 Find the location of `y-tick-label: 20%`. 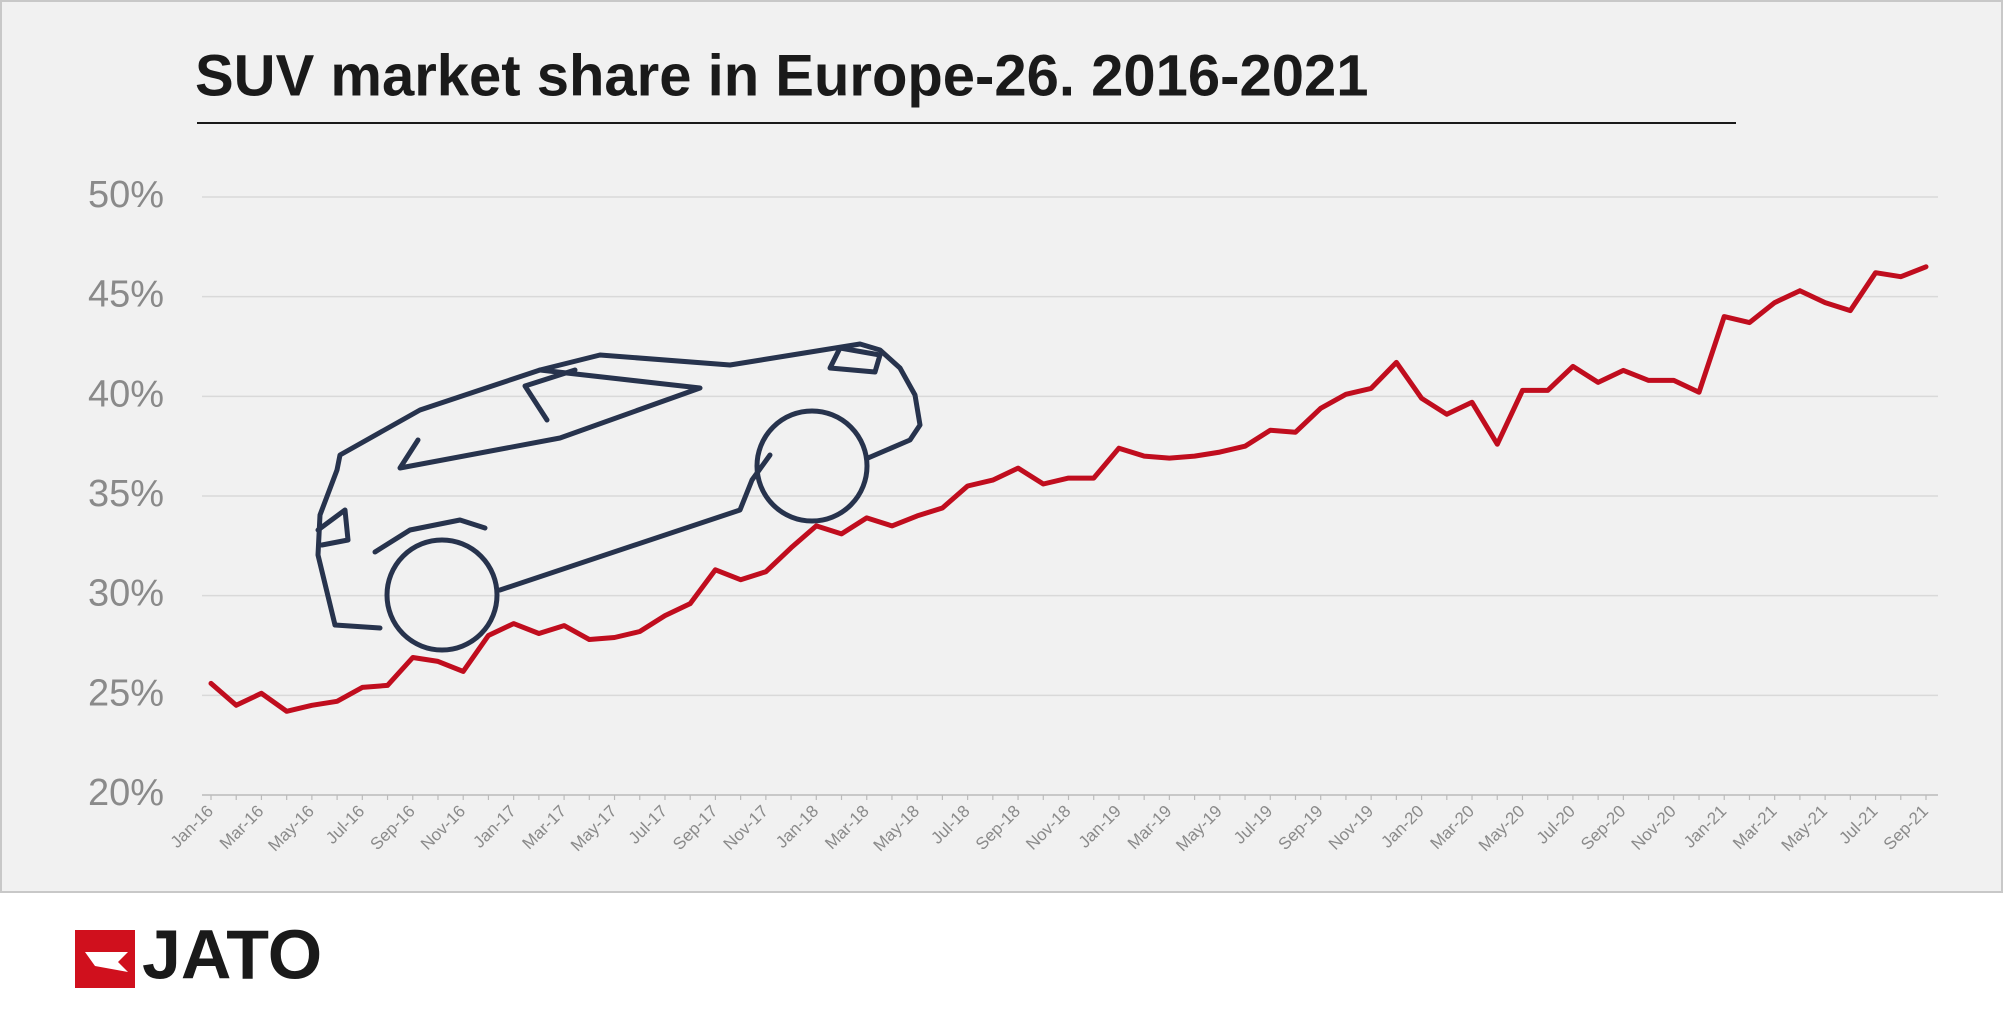

y-tick-label: 20% is located at coordinates (126, 793).